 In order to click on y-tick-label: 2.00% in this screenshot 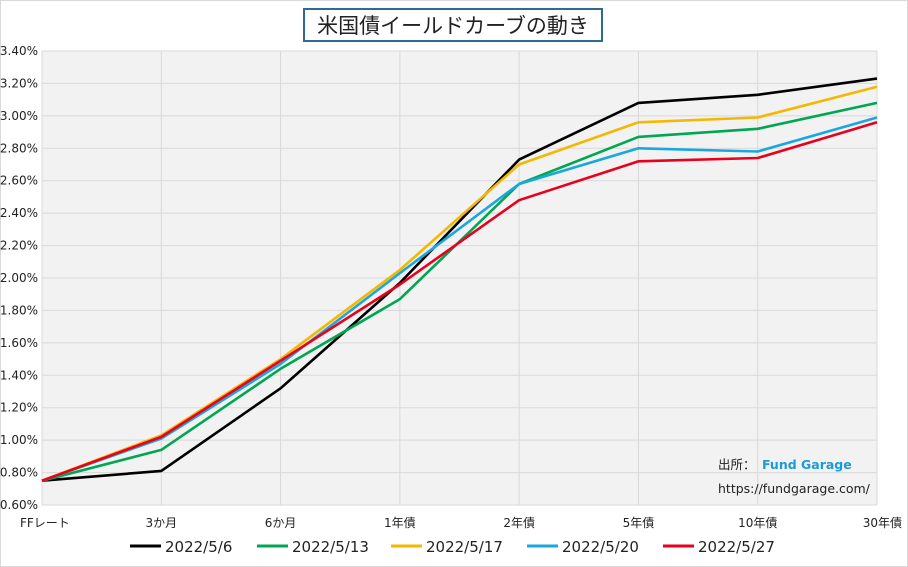, I will do `click(19, 278)`.